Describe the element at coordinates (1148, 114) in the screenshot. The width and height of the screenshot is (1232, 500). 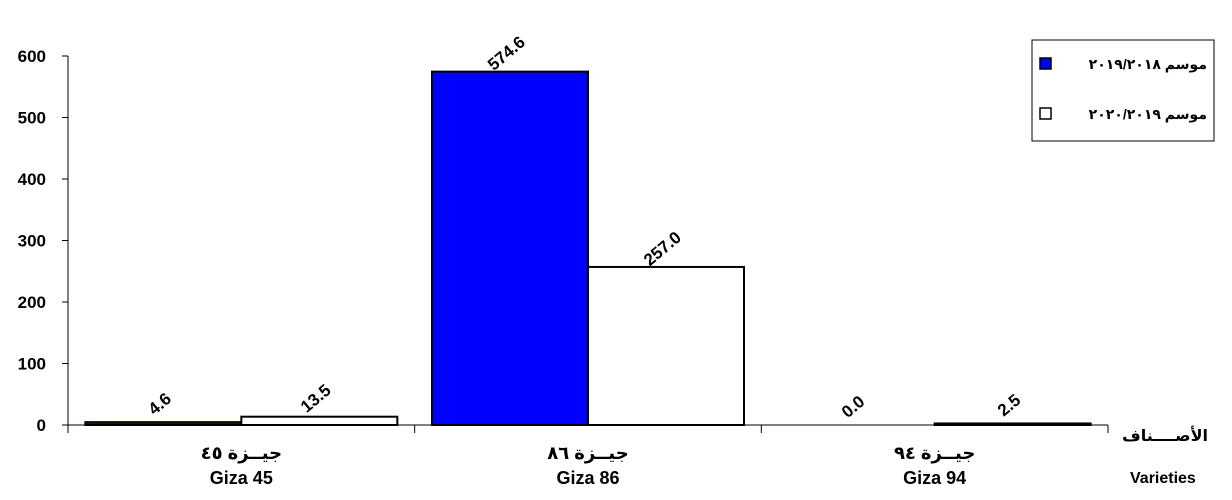
I see `legend-label: موسم ٢٠٢٠/٢٠١٩` at that location.